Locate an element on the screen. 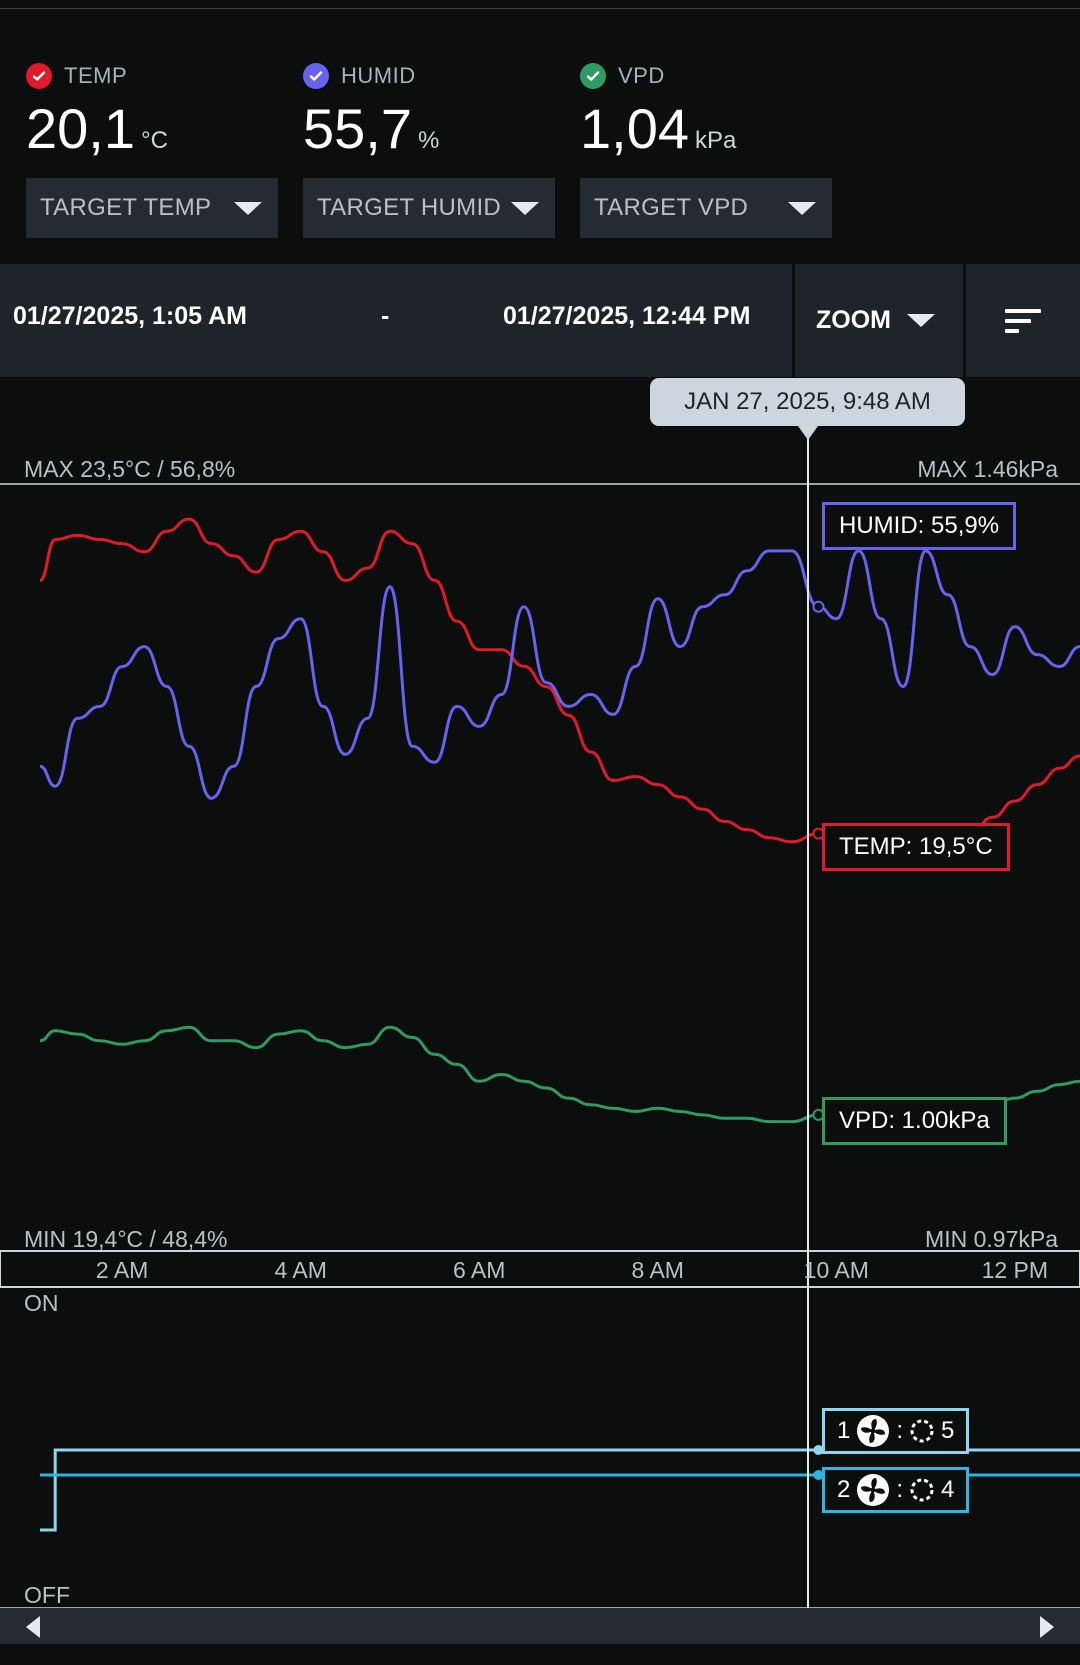 This screenshot has height=1665, width=1080. humid-check-icon is located at coordinates (316, 76).